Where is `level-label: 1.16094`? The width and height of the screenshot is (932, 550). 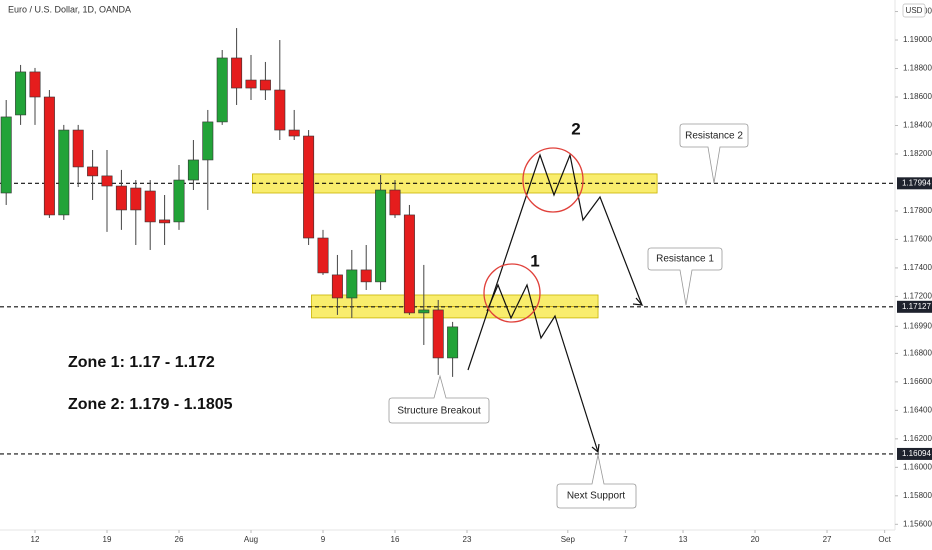
level-label: 1.16094 is located at coordinates (916, 453).